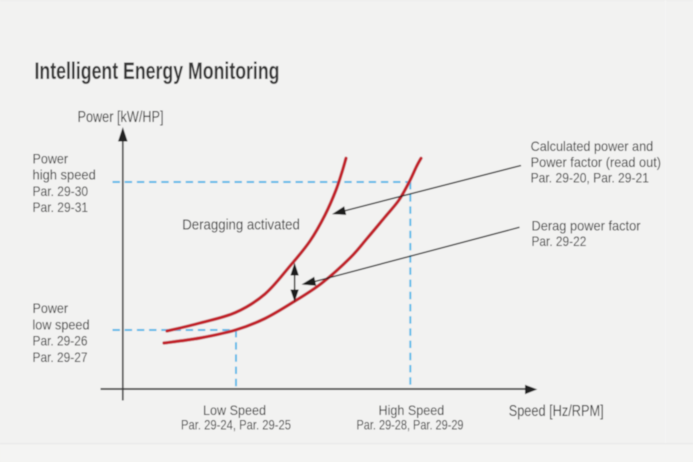 Image resolution: width=693 pixels, height=462 pixels. Describe the element at coordinates (556, 411) in the screenshot. I see `svg-text: Speed [Hz/RPM]` at that location.